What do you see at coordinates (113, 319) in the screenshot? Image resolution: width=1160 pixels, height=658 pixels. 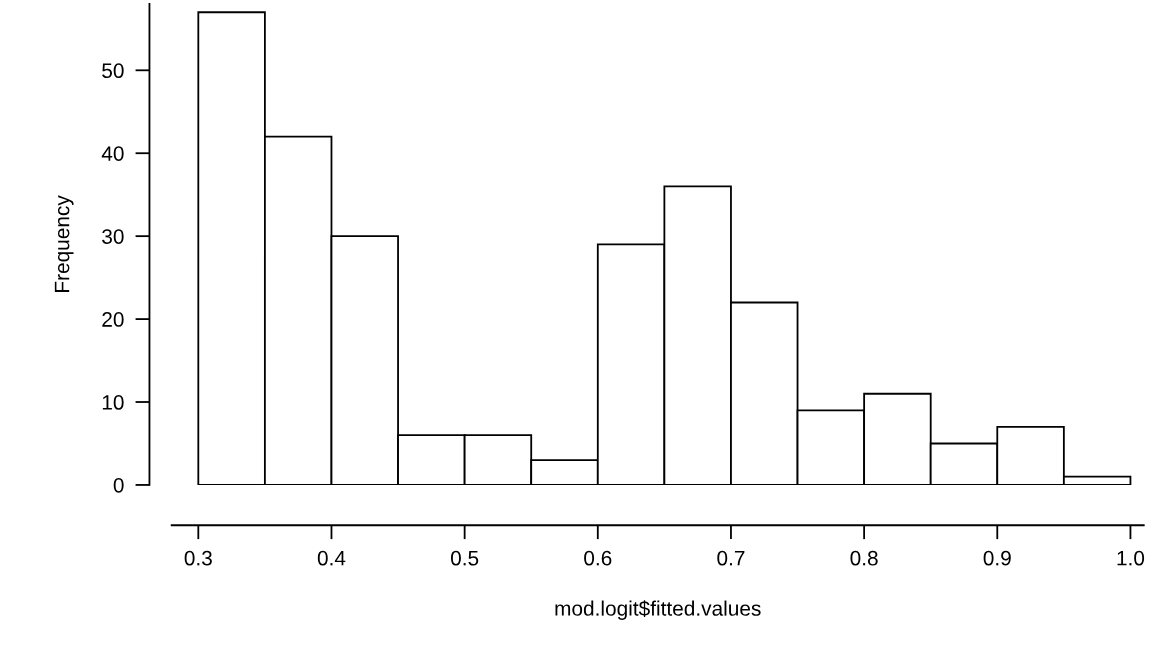 I see `y-tick-label: 20` at bounding box center [113, 319].